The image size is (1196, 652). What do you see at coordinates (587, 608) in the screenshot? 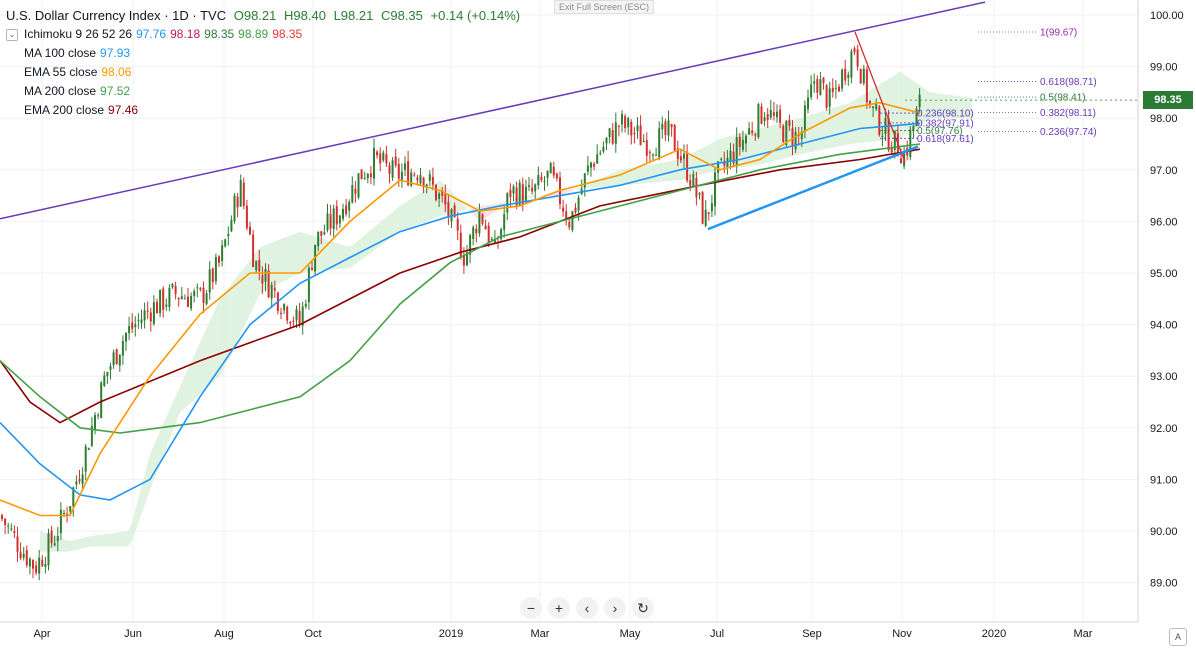
I see `scroll-back-button: ‹` at bounding box center [587, 608].